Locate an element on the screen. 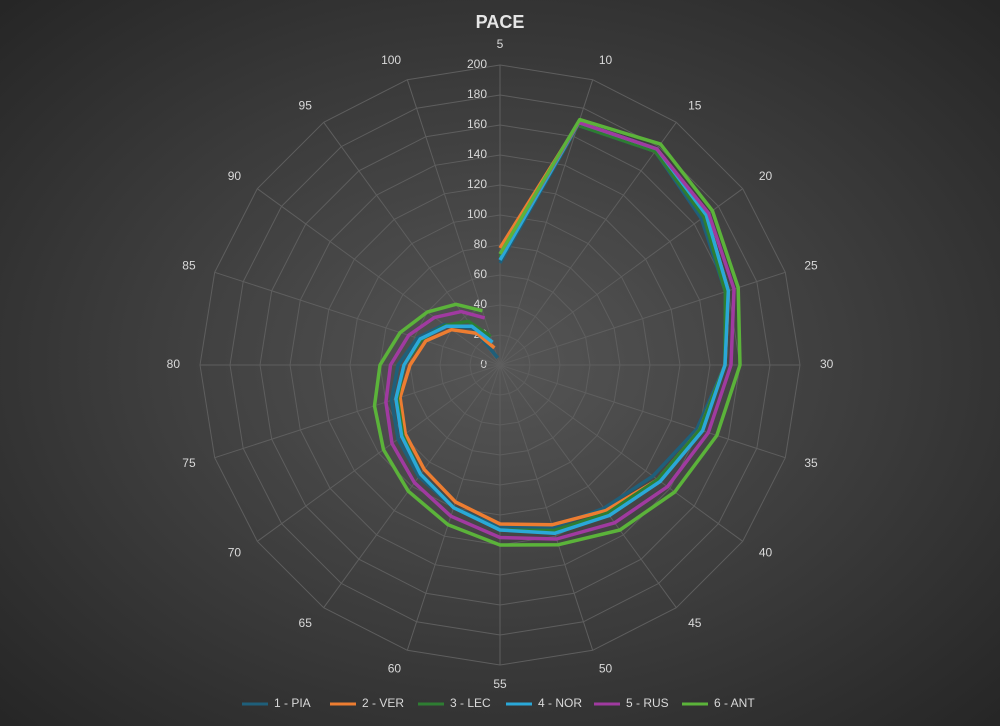 Image resolution: width=1000 pixels, height=726 pixels. r-tick-label: 60 is located at coordinates (481, 274).